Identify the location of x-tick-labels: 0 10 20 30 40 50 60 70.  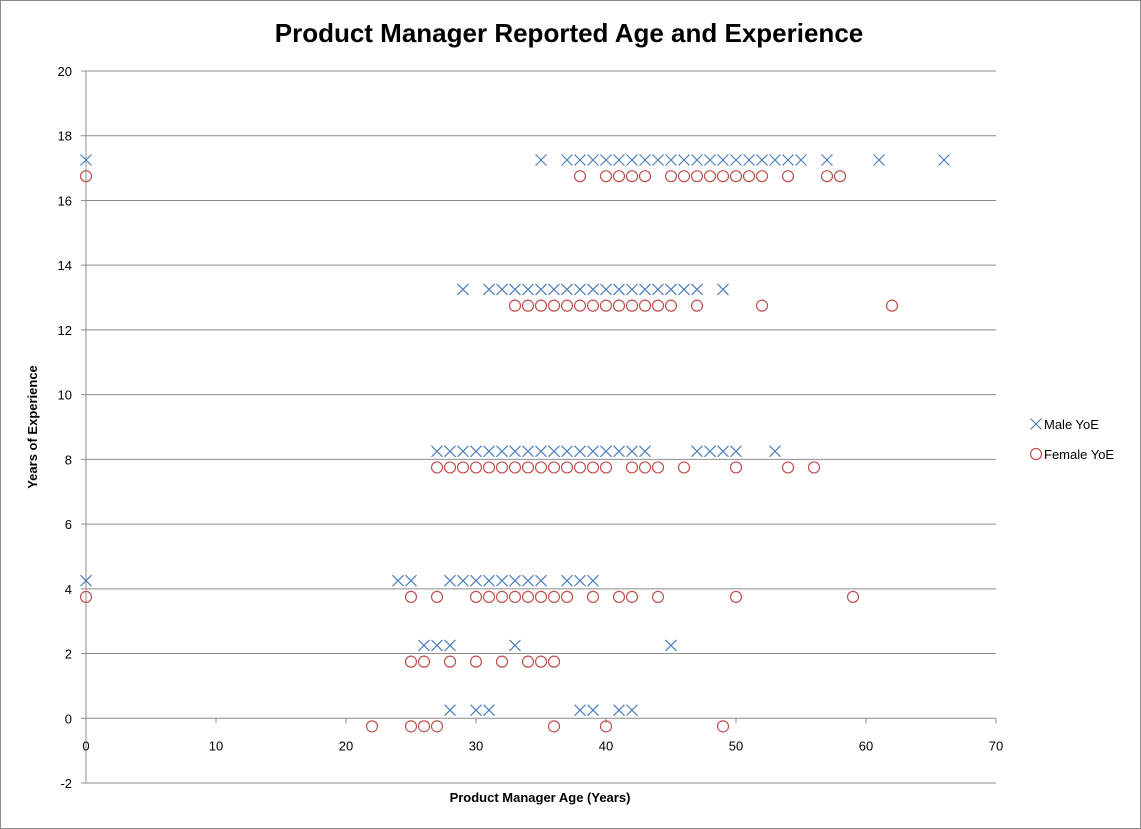
(542, 745).